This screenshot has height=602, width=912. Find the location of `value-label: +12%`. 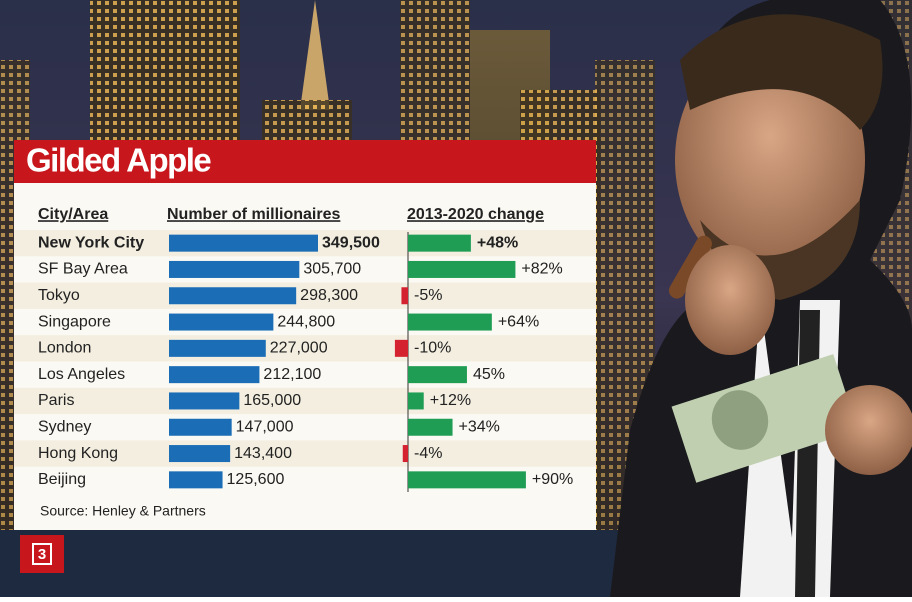

value-label: +12% is located at coordinates (450, 400).